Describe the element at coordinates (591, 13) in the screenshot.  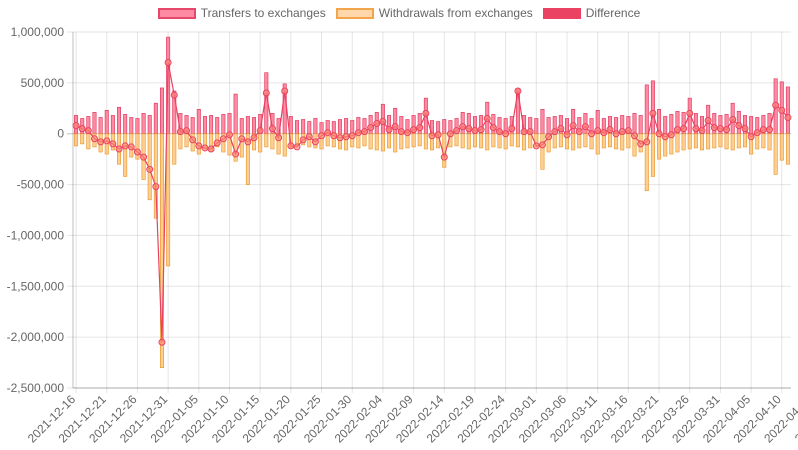
I see `legend-item-difference: Difference` at that location.